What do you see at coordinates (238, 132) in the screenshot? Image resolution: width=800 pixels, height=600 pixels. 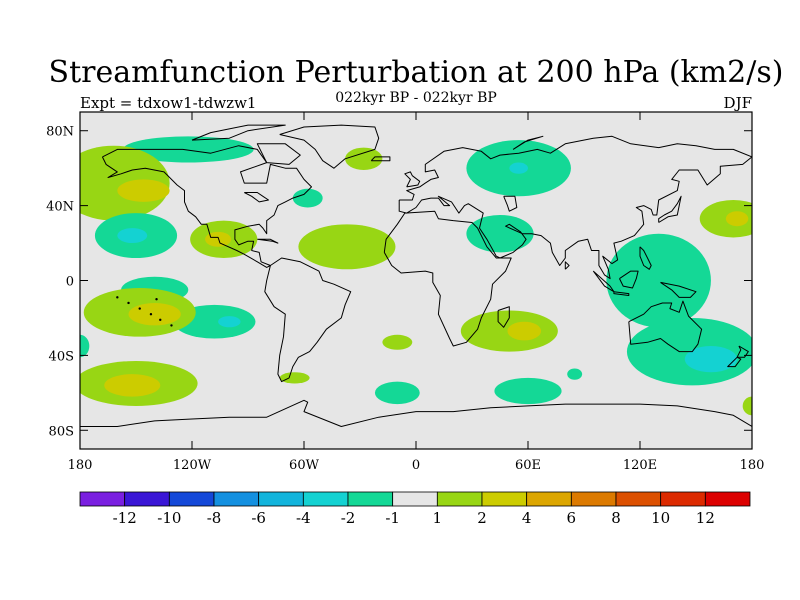 I see `coastline-arctic-islands` at bounding box center [238, 132].